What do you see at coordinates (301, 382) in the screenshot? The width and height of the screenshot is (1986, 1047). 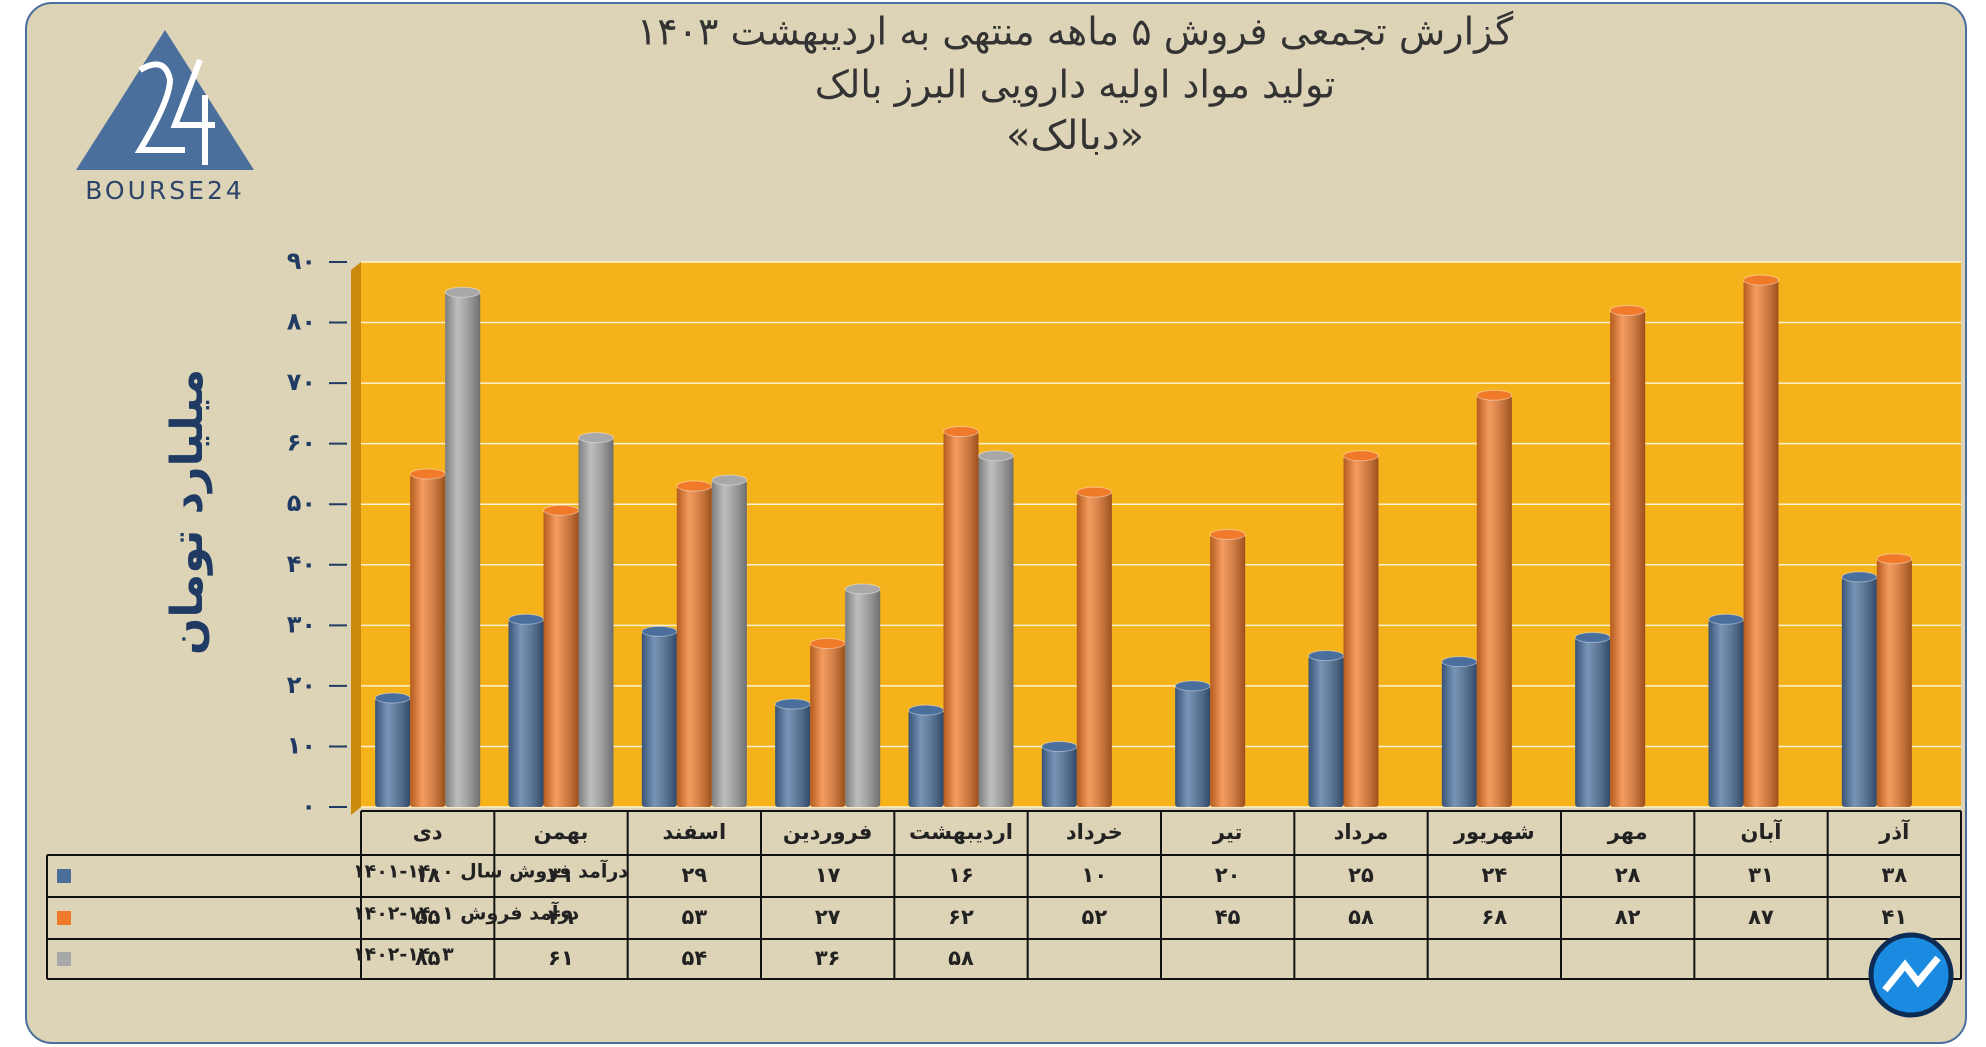 I see `y-tick-label: ۷۰` at bounding box center [301, 382].